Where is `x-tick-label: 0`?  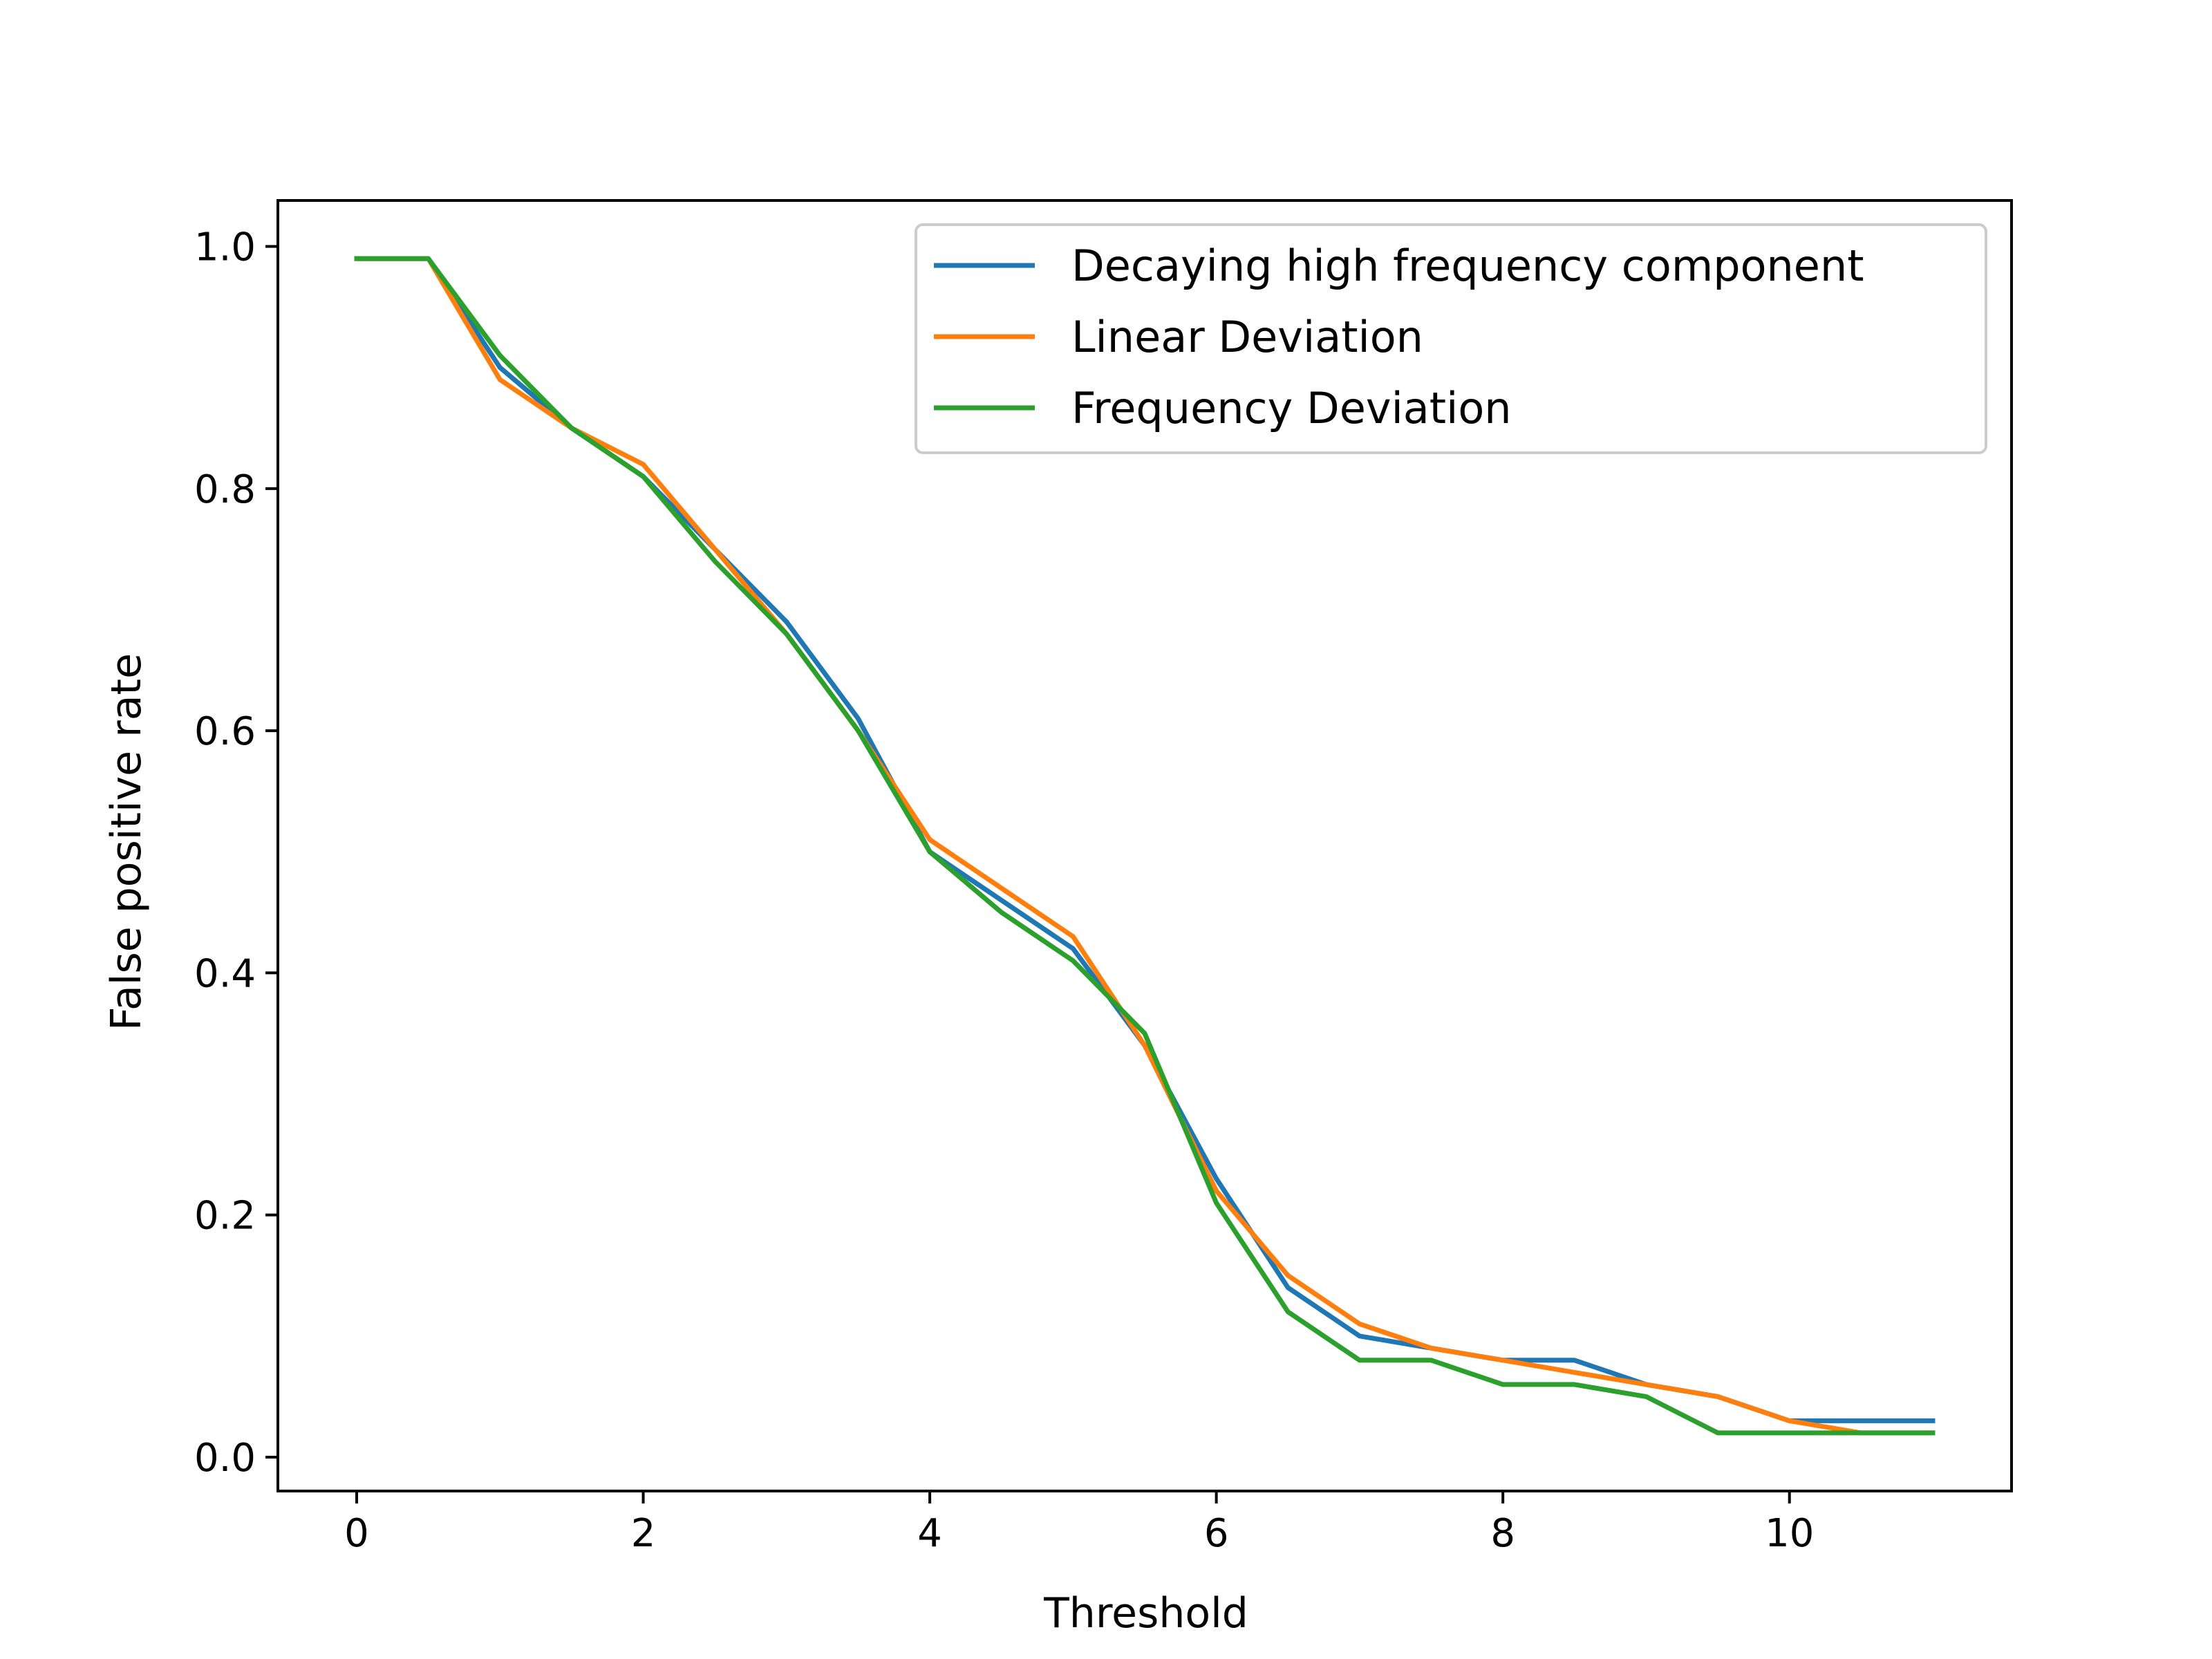
x-tick-label: 0 is located at coordinates (357, 1534).